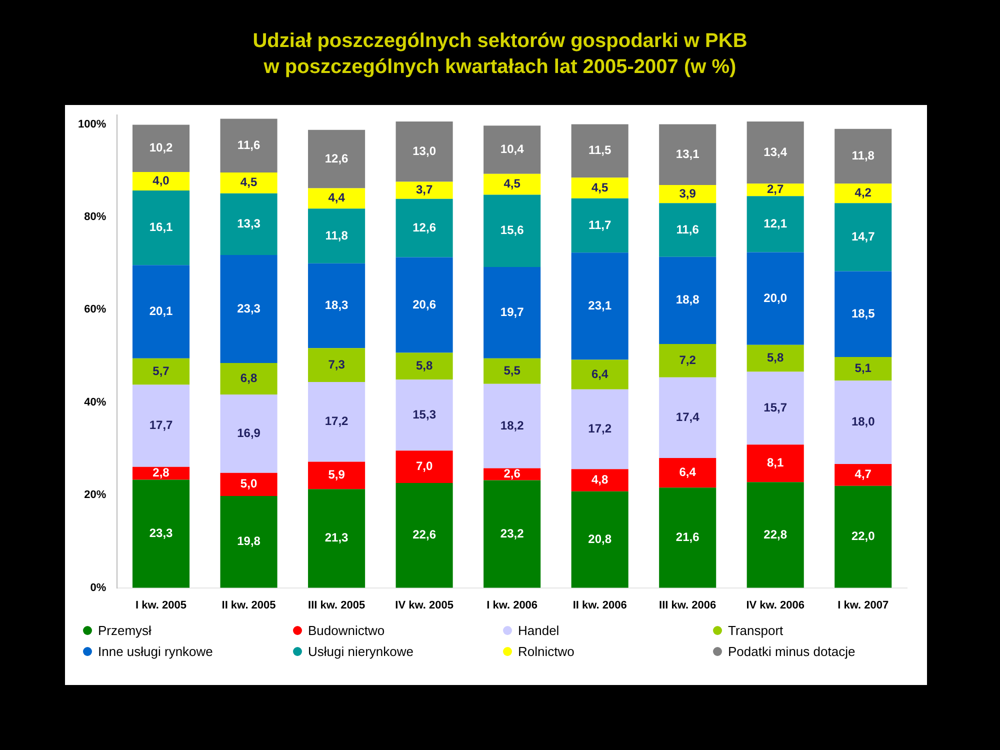 The image size is (1000, 750). I want to click on data-label: 19,8, so click(249, 541).